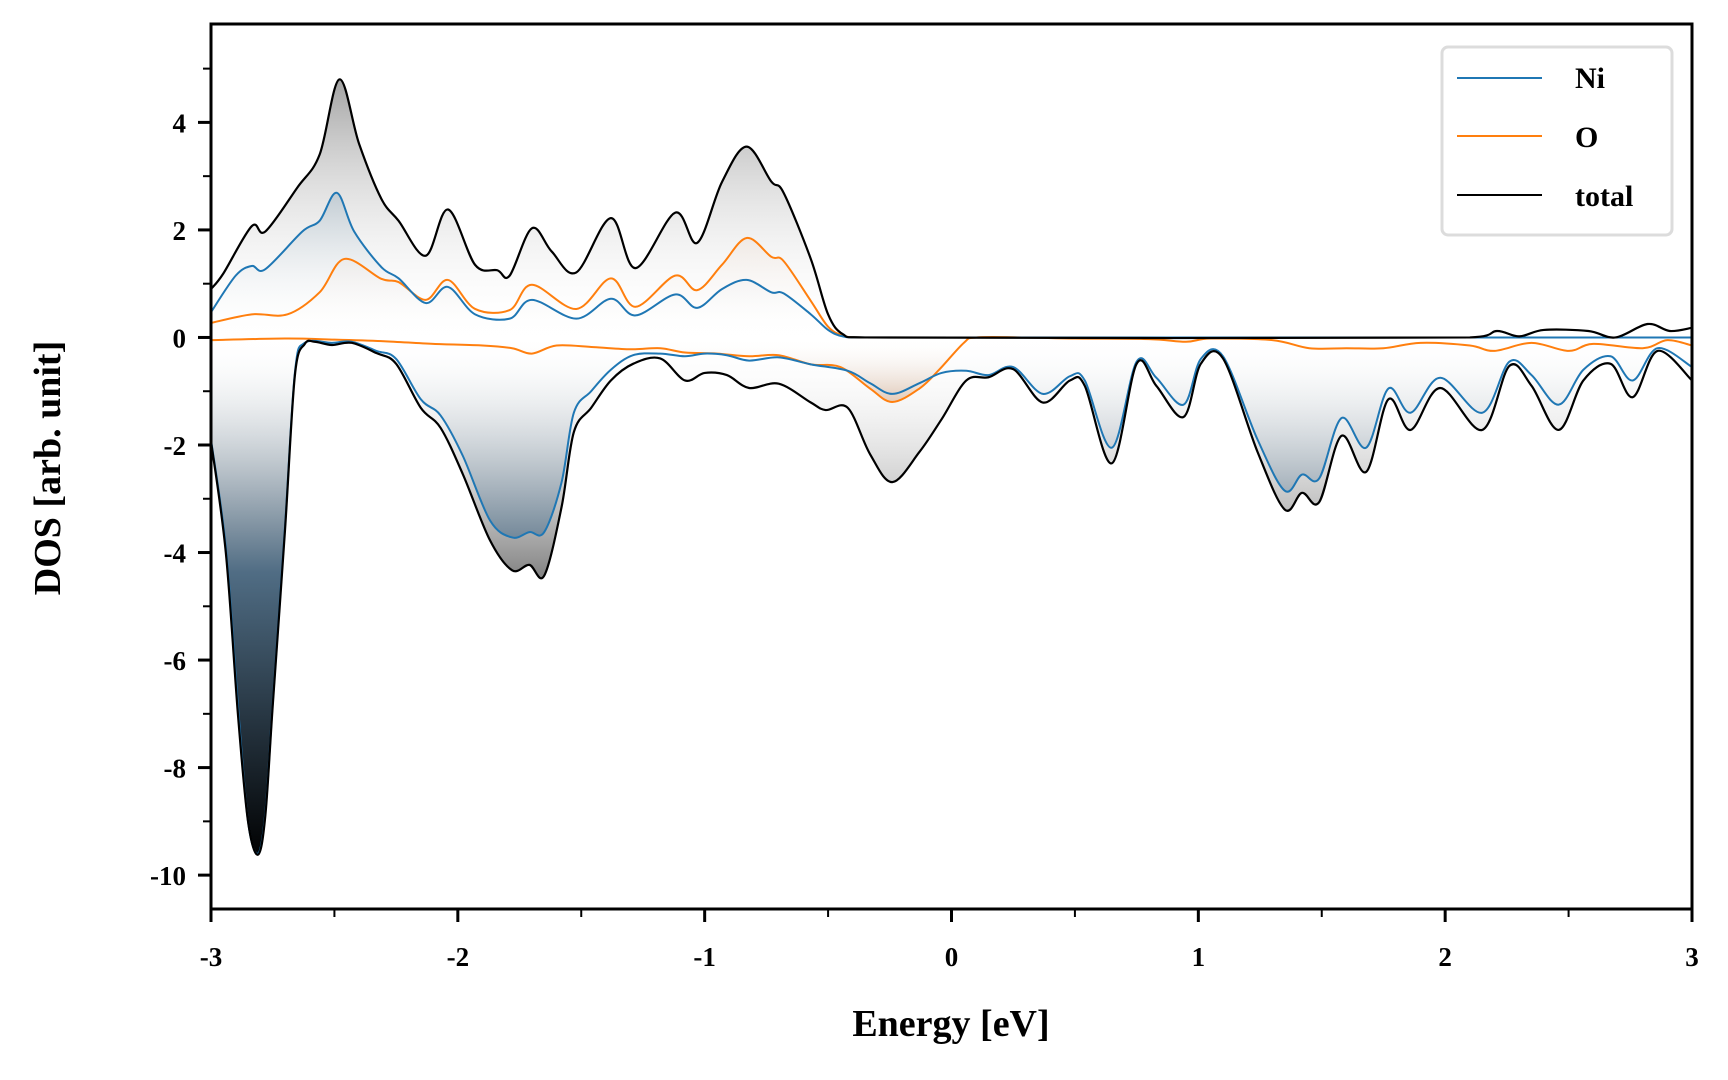 This screenshot has width=1728, height=1080. I want to click on legend-label-ni: Ni, so click(1590, 78).